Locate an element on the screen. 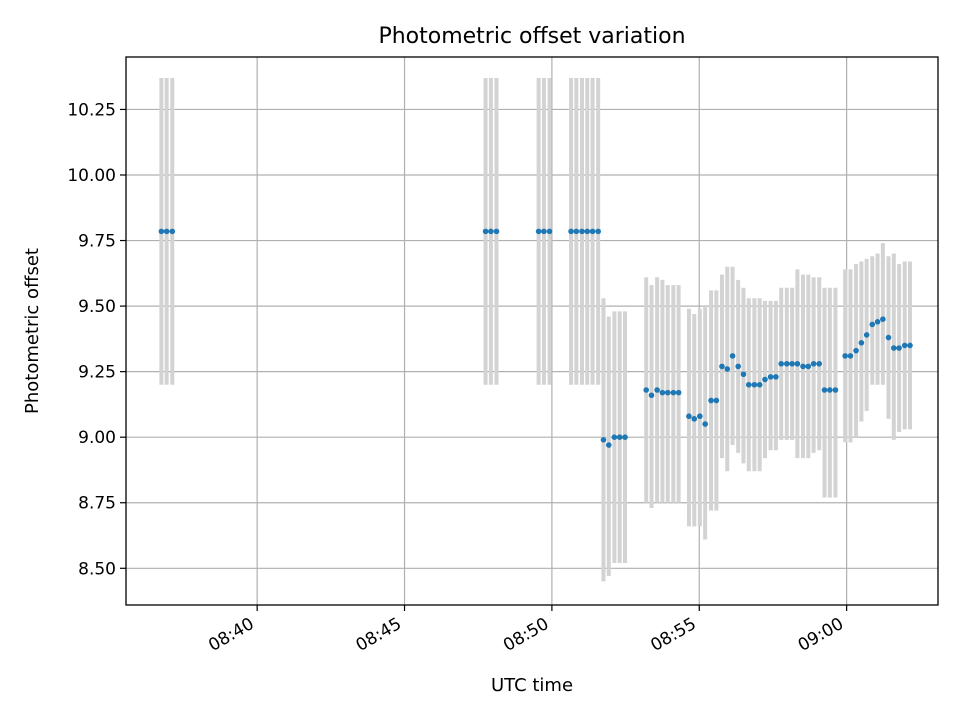  y-tick-label: 8.75 is located at coordinates (97, 504).